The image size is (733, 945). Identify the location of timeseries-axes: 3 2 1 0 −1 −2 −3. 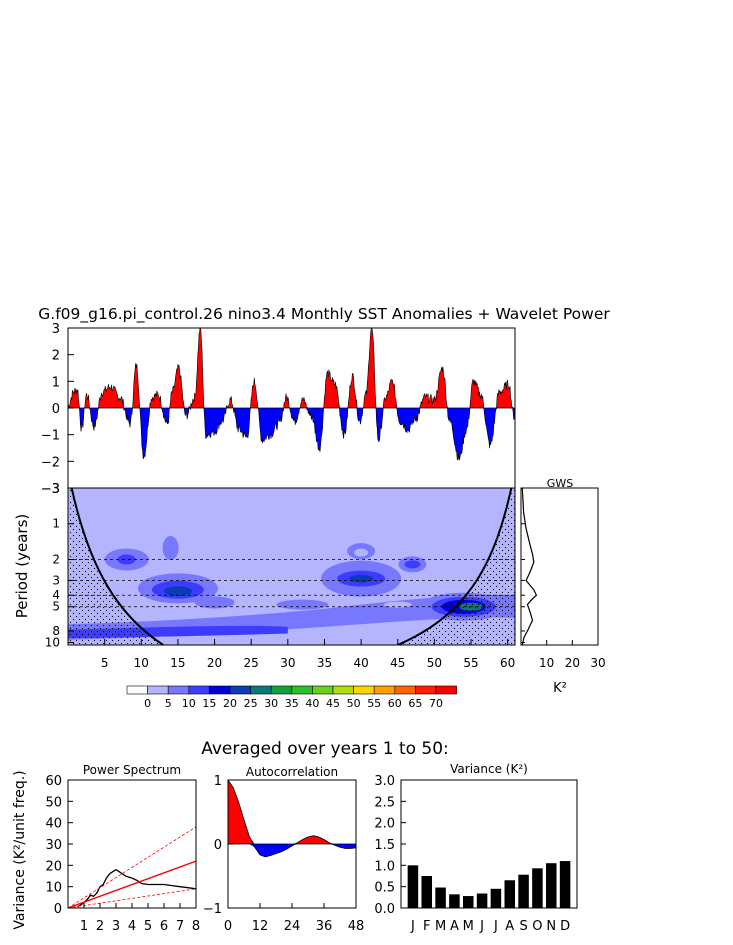
(278, 409).